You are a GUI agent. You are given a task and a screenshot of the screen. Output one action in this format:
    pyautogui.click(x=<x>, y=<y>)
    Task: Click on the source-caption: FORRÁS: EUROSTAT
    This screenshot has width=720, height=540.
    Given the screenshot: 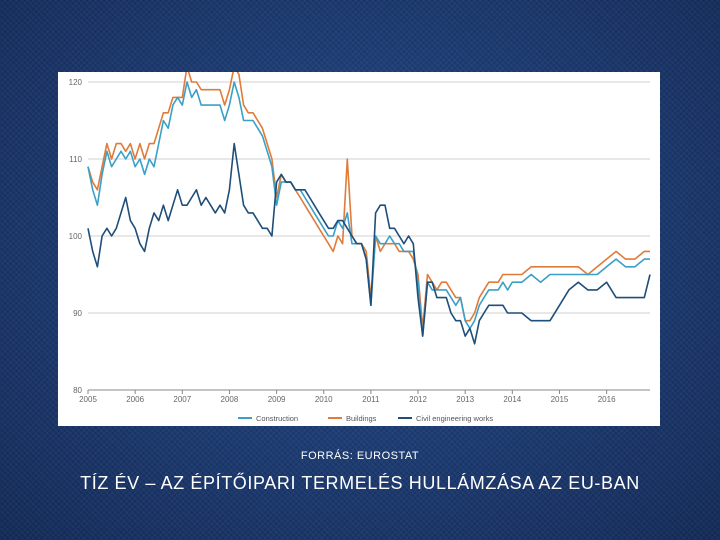 What is the action you would take?
    pyautogui.click(x=360, y=456)
    